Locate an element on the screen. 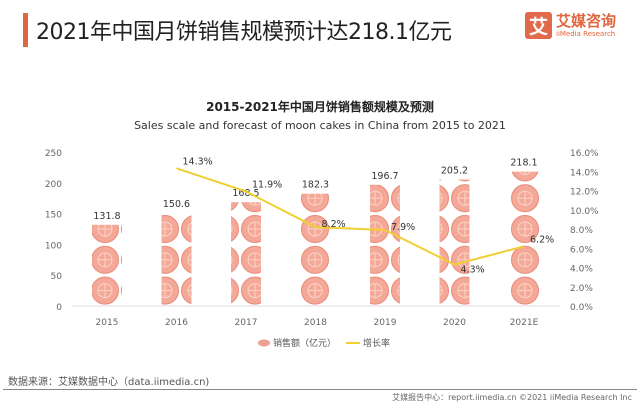 This screenshot has width=640, height=405. y2-tick-label: 6.0% is located at coordinates (581, 250).